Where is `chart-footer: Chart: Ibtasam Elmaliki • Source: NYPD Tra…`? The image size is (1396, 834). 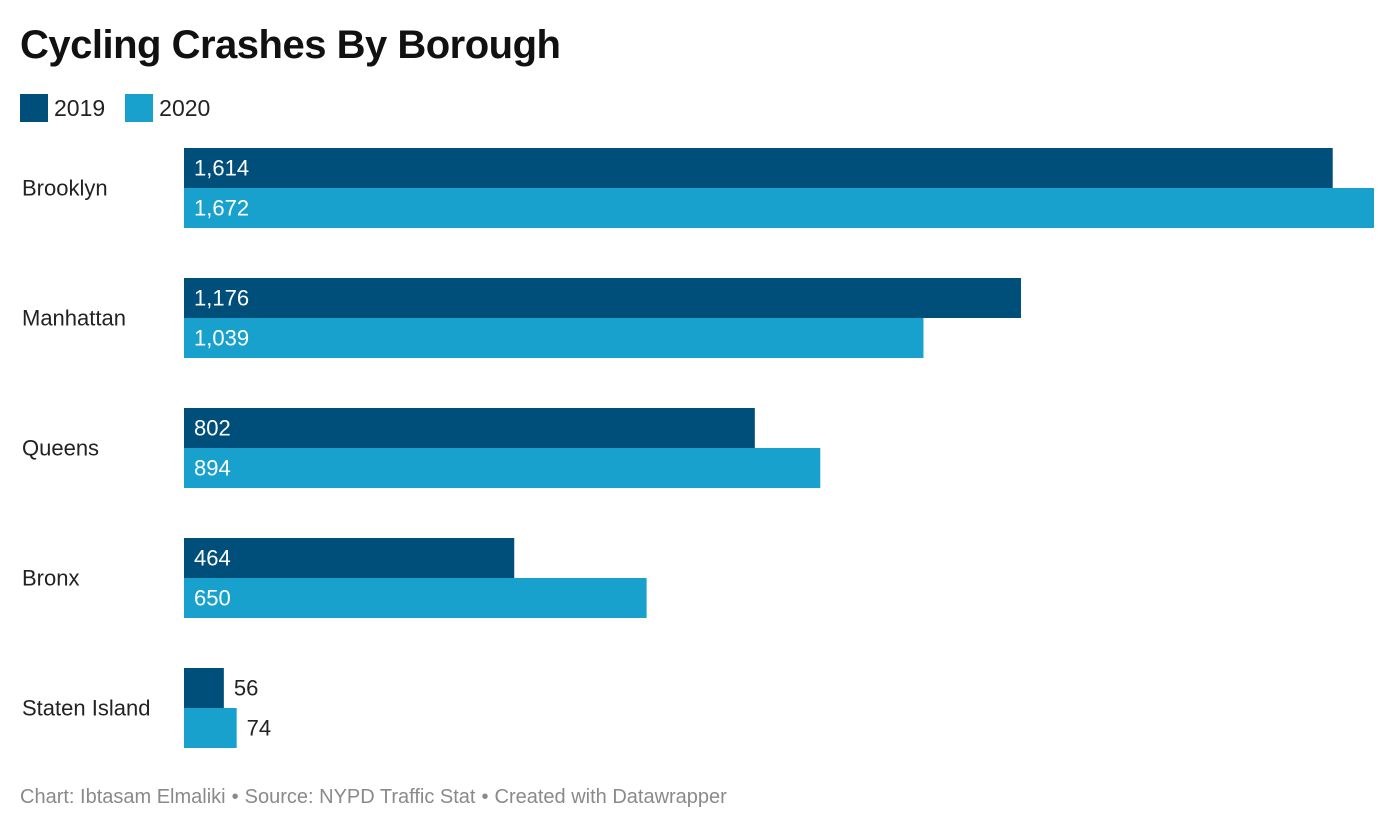 chart-footer: Chart: Ibtasam Elmaliki • Source: NYPD Tra… is located at coordinates (373, 797).